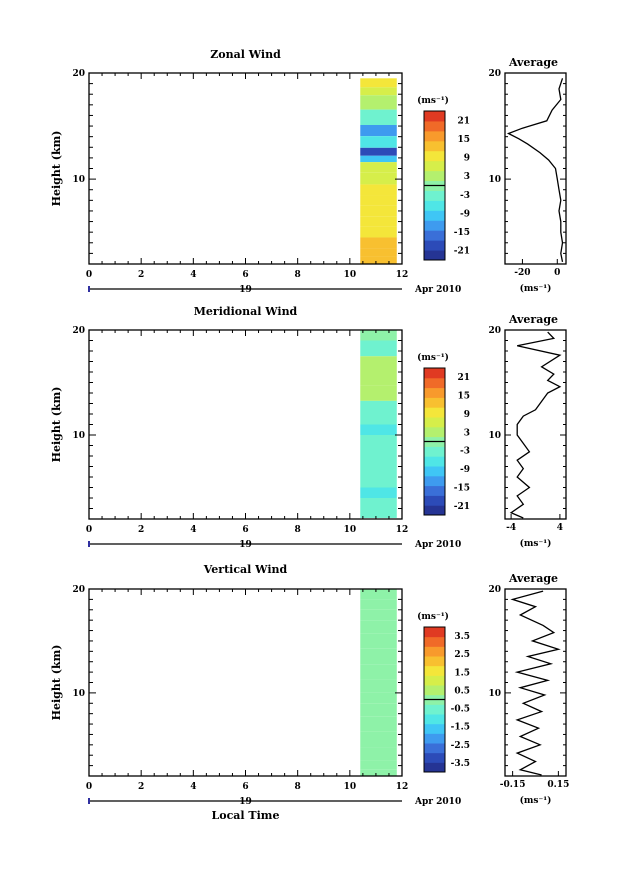  What do you see at coordinates (560, 528) in the screenshot?
I see `average-x-tick-label: 4` at bounding box center [560, 528].